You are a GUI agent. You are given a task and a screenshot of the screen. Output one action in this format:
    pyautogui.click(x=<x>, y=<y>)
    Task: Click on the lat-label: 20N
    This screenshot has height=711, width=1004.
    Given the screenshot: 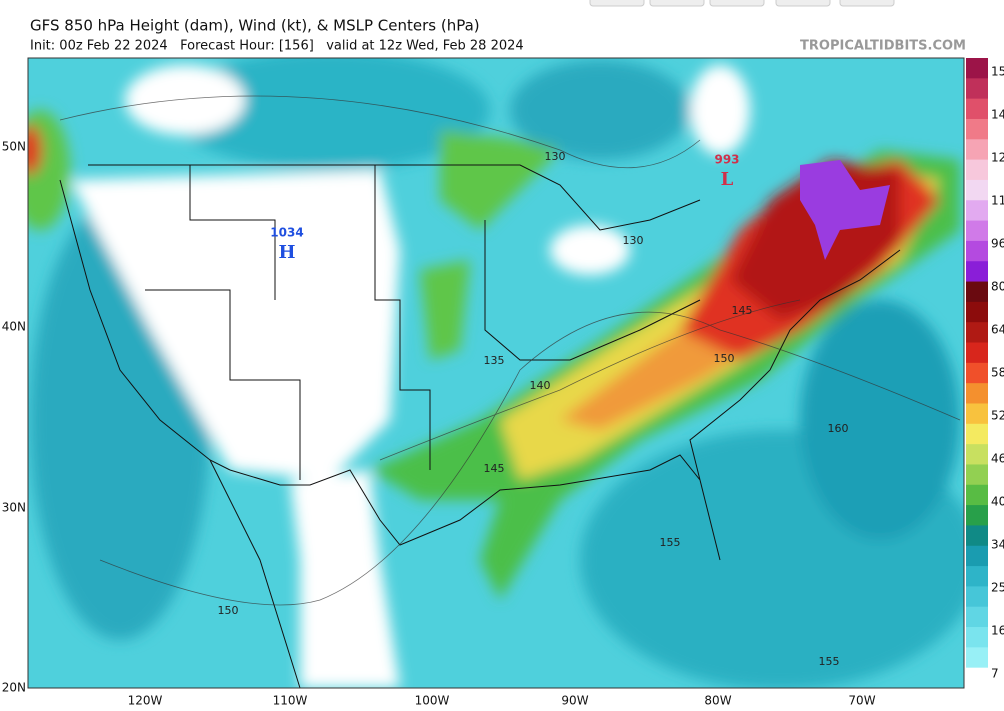 What is the action you would take?
    pyautogui.click(x=14, y=688)
    